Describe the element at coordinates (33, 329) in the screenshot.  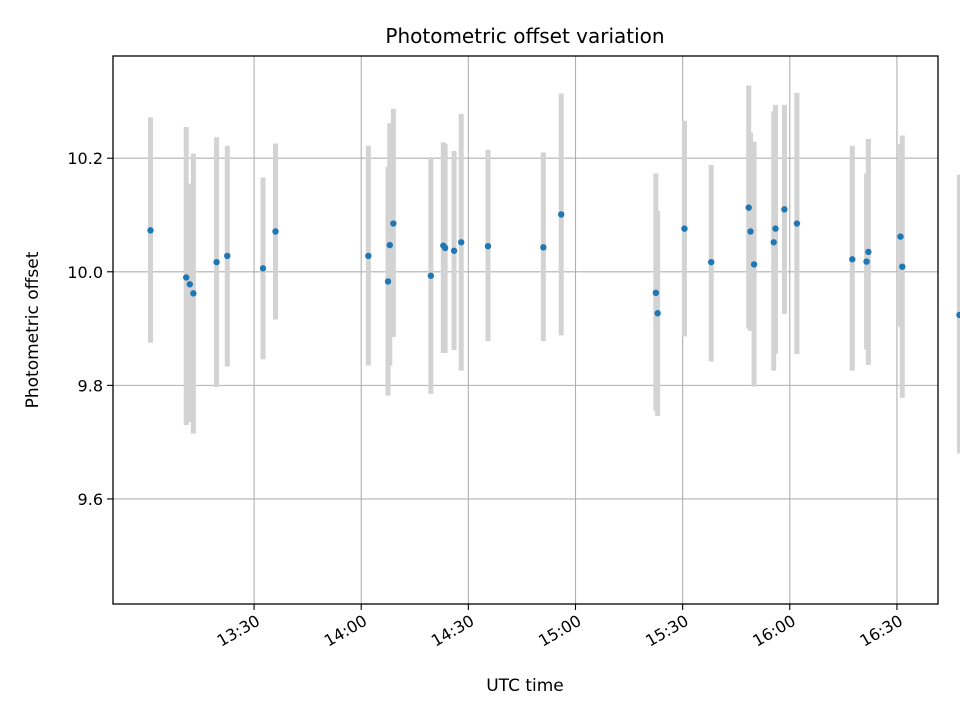
I see `y-axis-label: Photometric offset` at that location.